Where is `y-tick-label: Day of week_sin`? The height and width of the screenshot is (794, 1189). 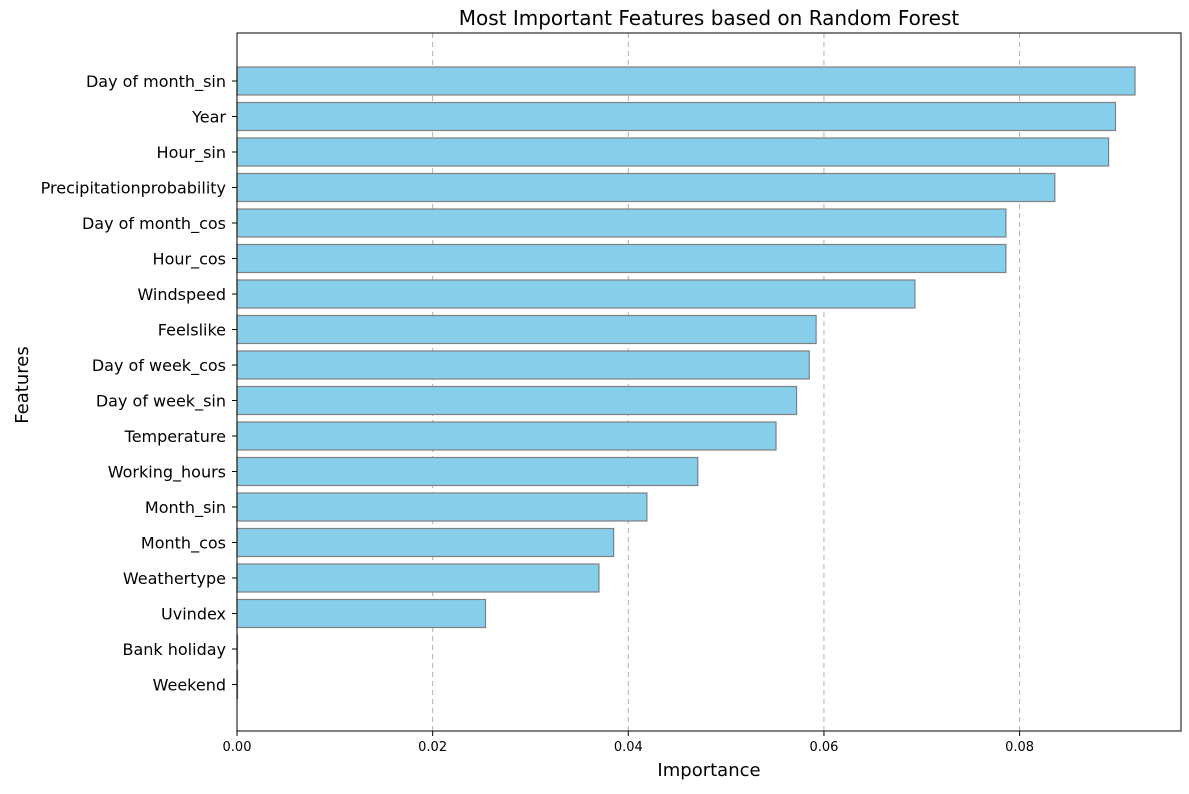
y-tick-label: Day of week_sin is located at coordinates (161, 402).